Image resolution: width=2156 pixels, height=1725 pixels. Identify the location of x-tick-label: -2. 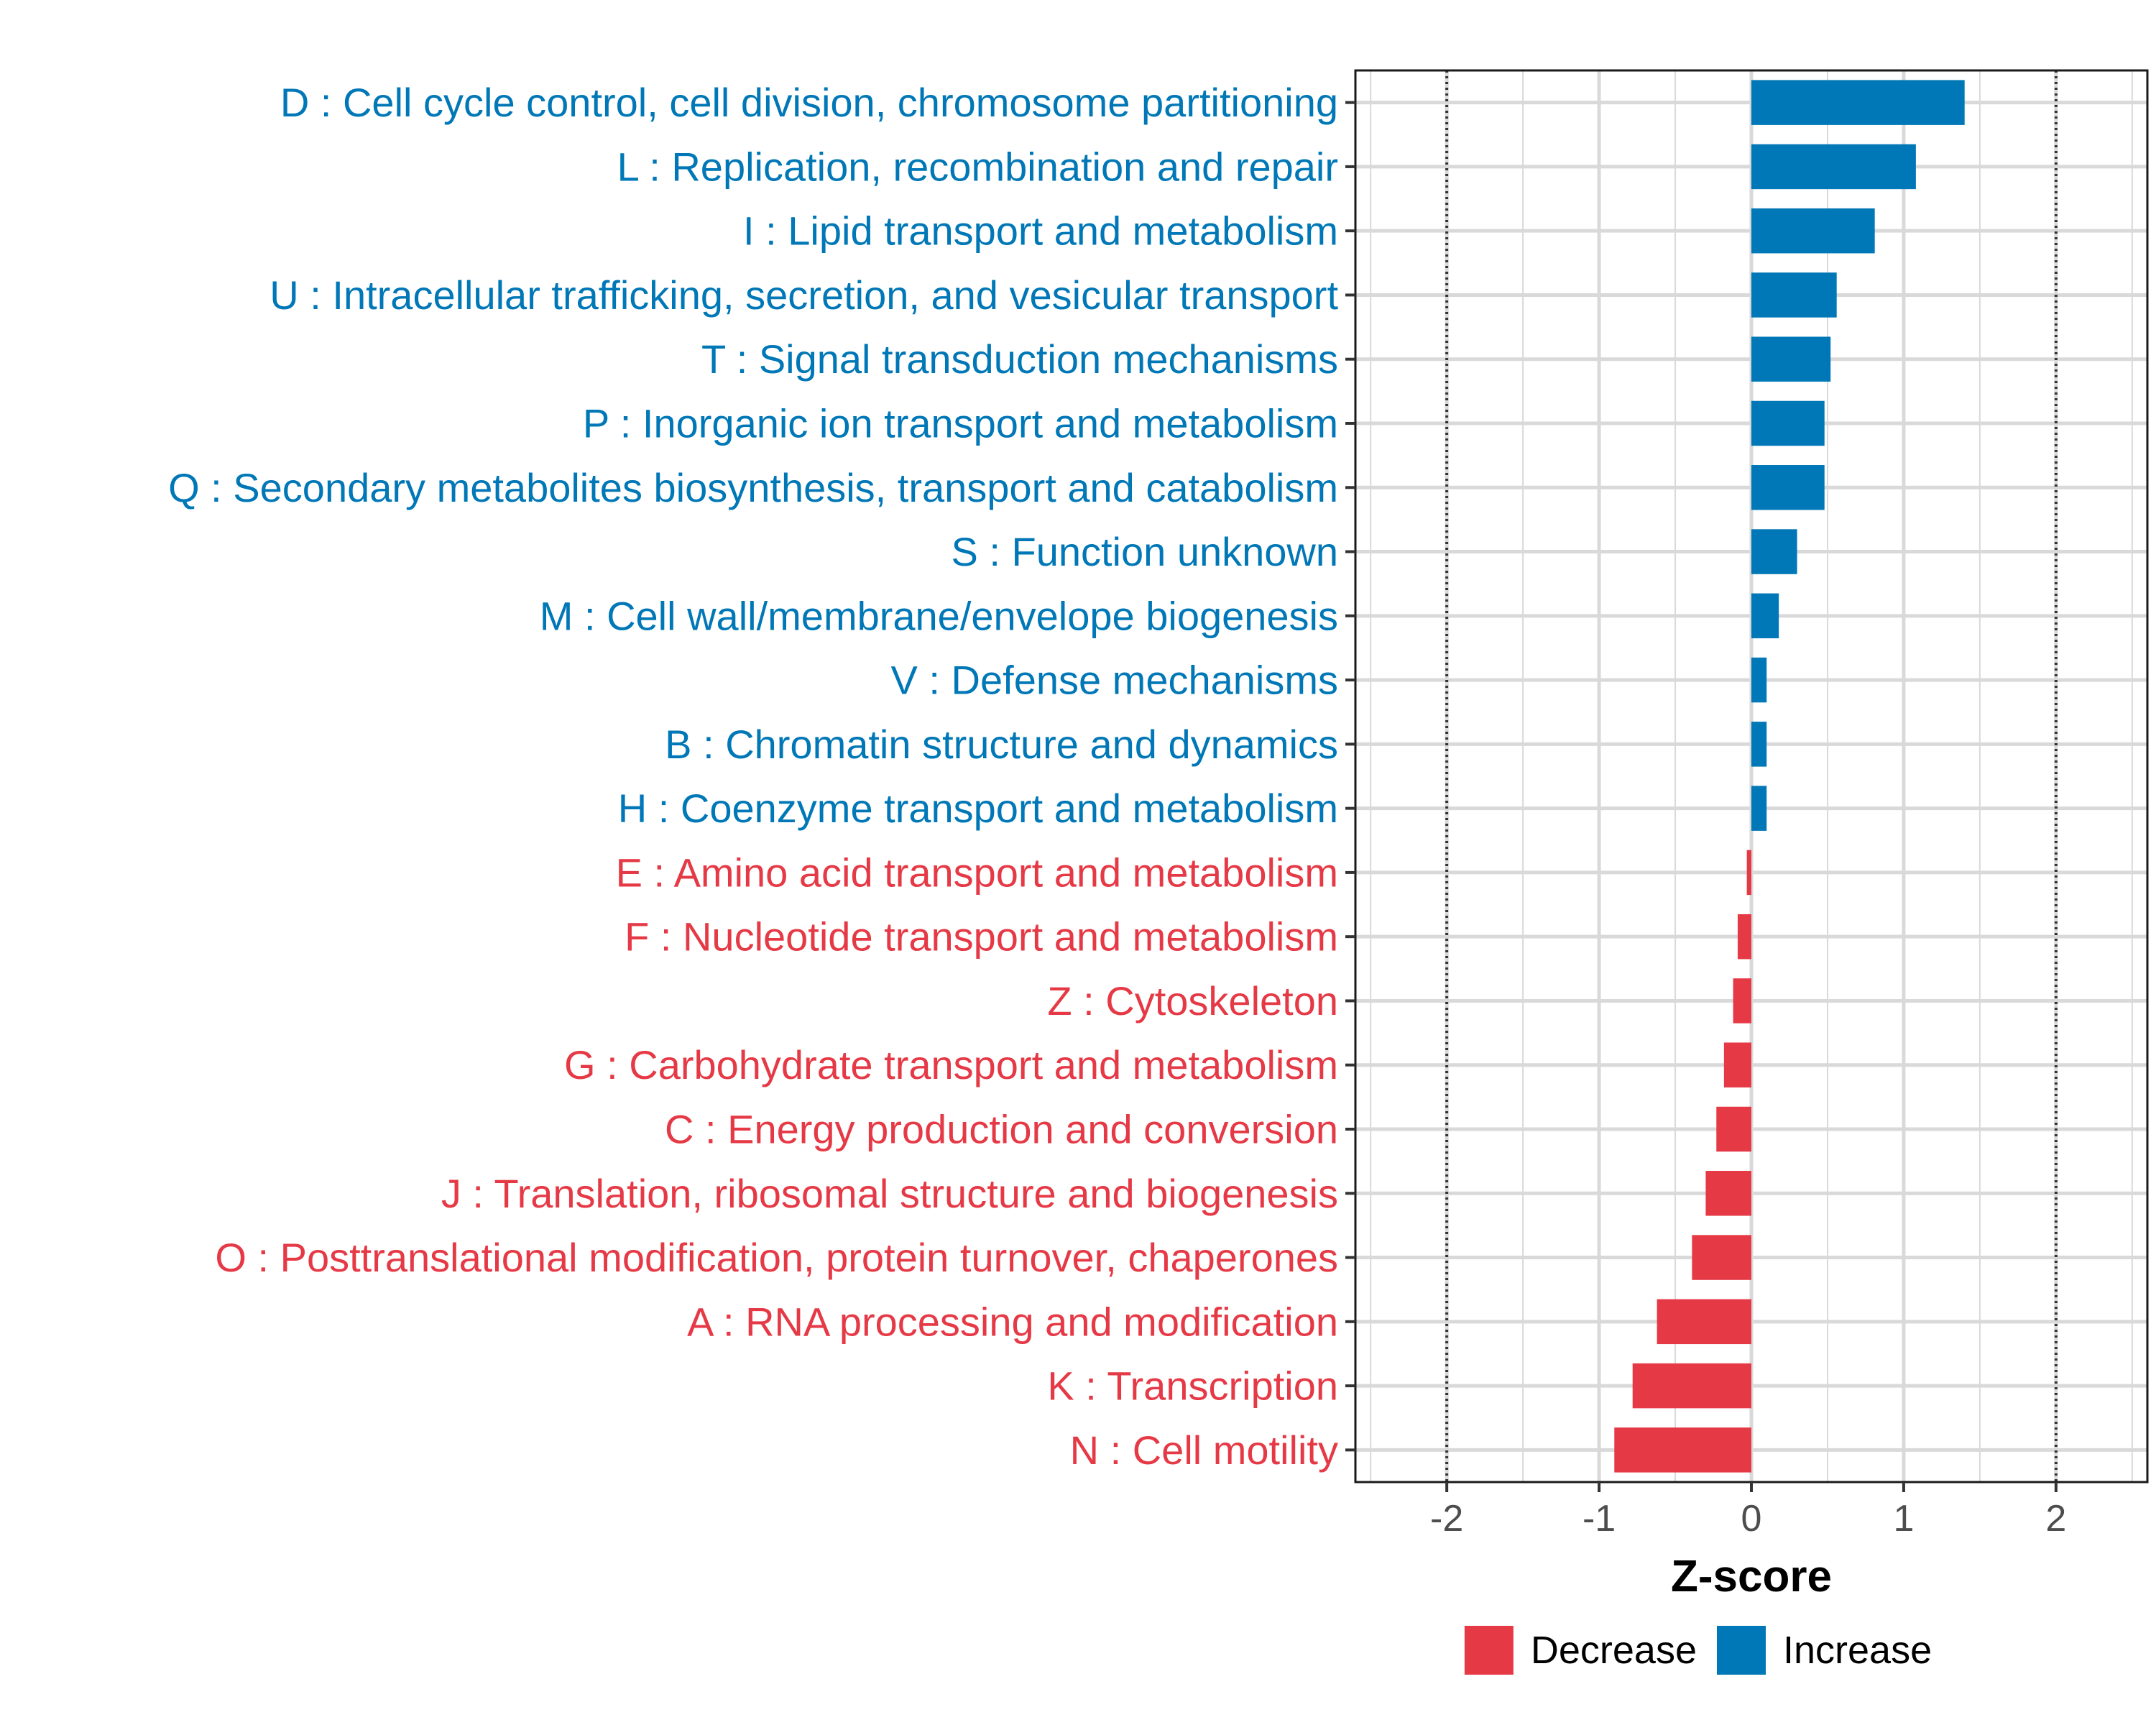
(1446, 1519).